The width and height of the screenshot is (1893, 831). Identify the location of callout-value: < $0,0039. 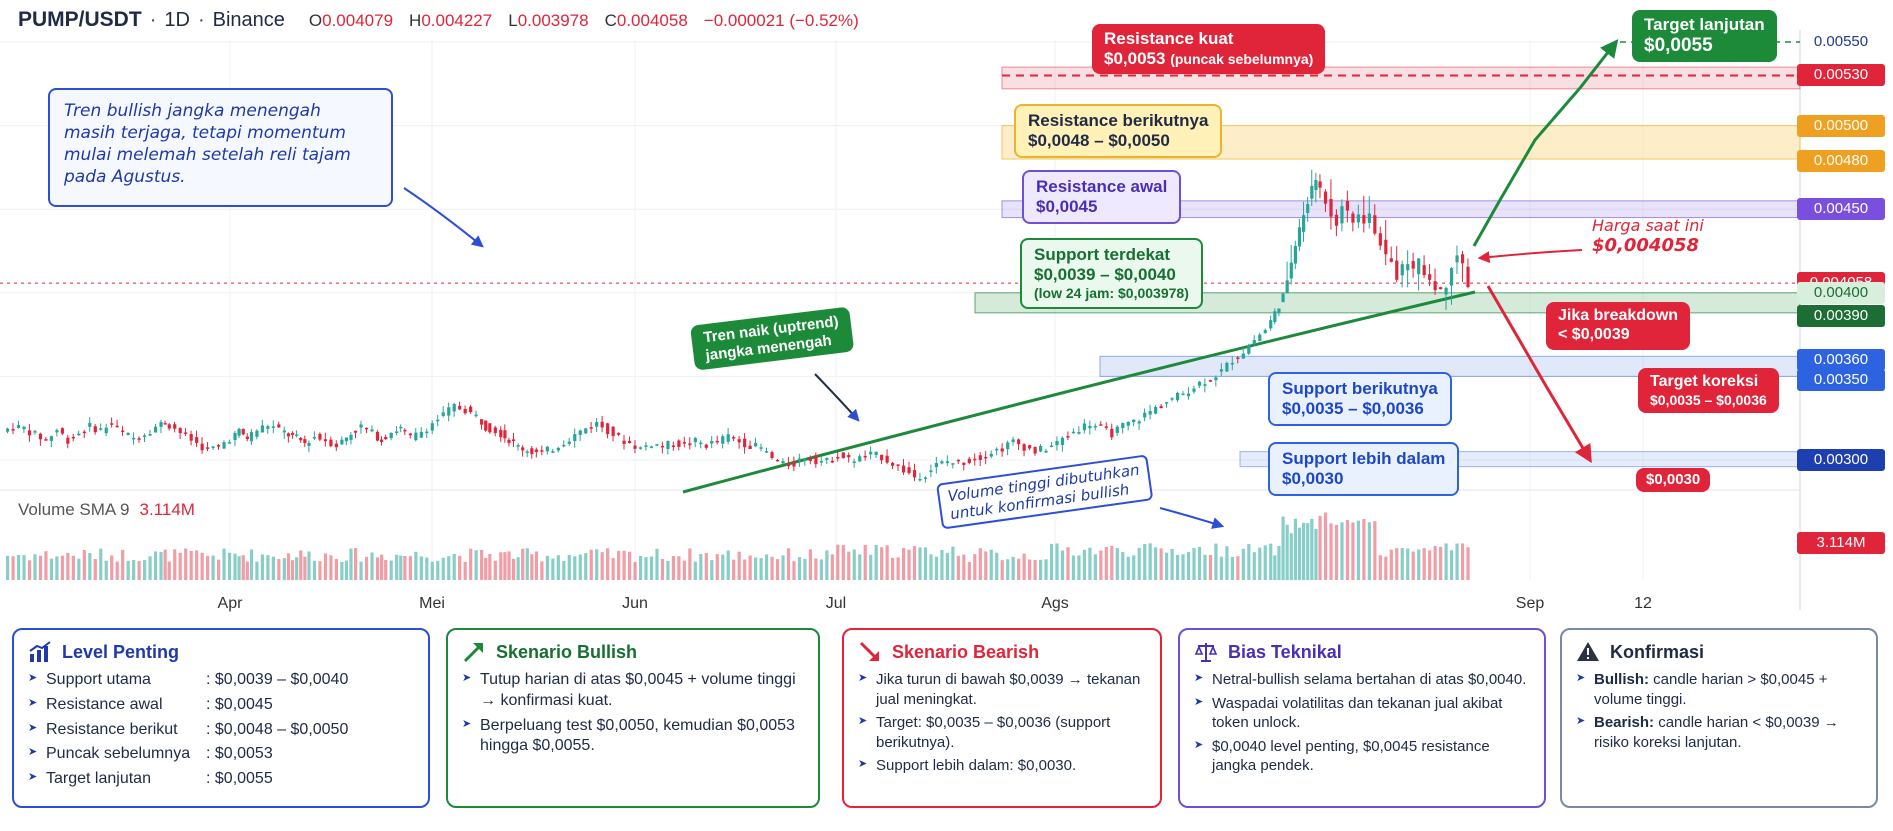
(1594, 334).